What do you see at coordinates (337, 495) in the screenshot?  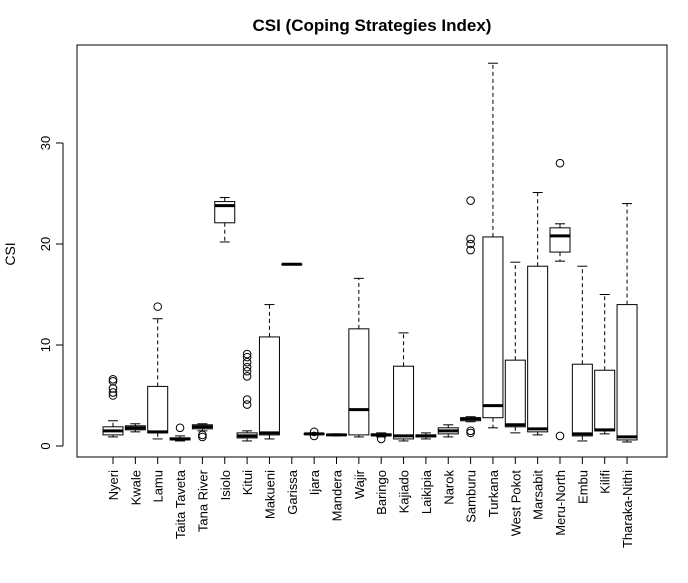 I see `x-tick-label: Mandera` at bounding box center [337, 495].